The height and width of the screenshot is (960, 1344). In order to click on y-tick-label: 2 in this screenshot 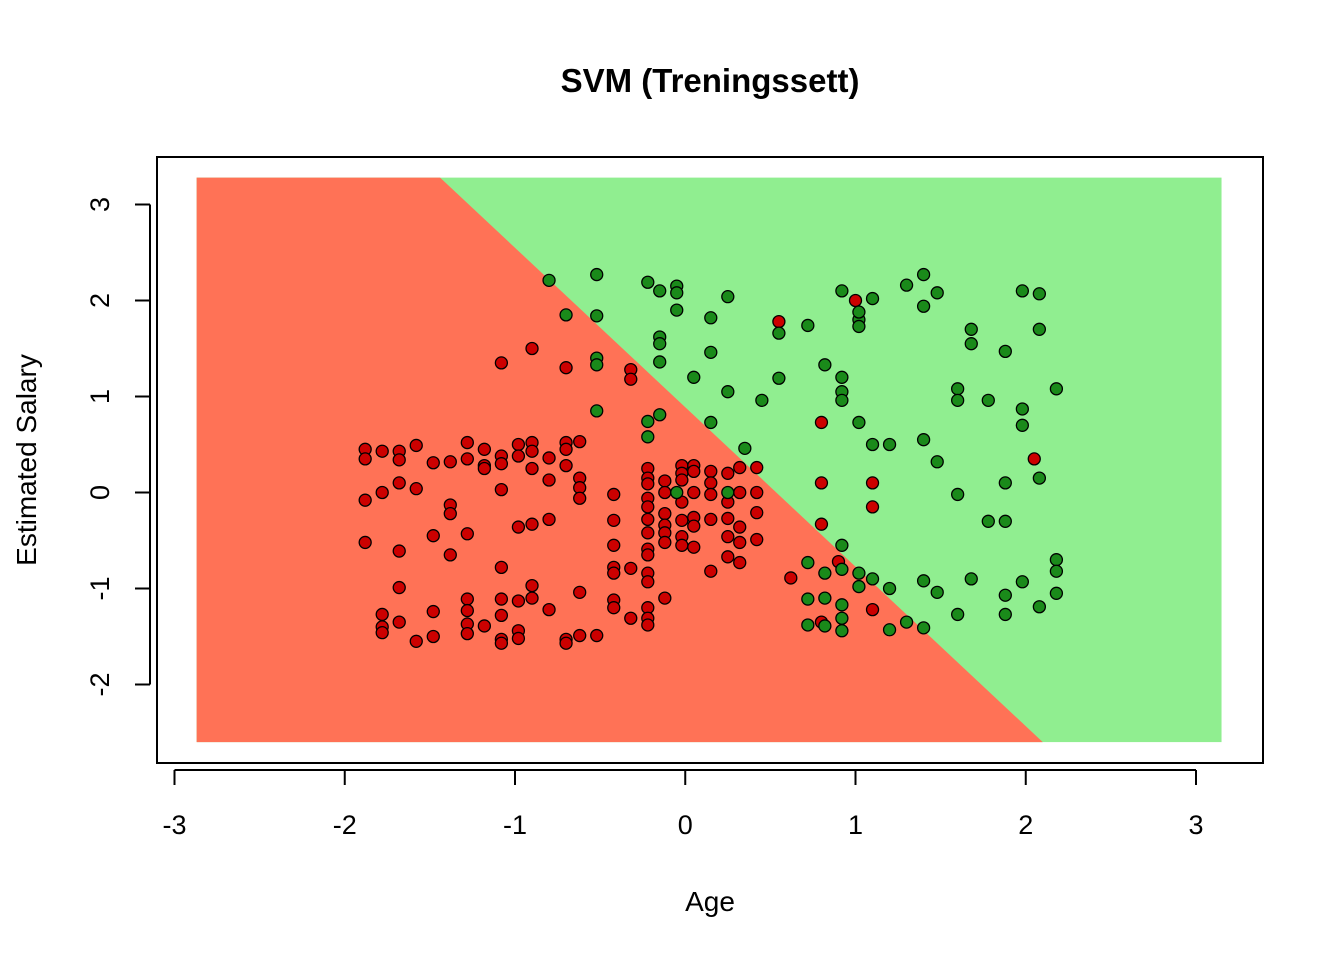, I will do `click(100, 300)`.